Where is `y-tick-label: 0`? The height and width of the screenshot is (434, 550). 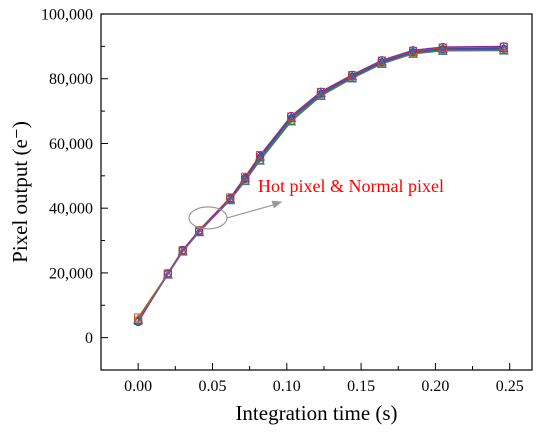 y-tick-label: 0 is located at coordinates (89, 338).